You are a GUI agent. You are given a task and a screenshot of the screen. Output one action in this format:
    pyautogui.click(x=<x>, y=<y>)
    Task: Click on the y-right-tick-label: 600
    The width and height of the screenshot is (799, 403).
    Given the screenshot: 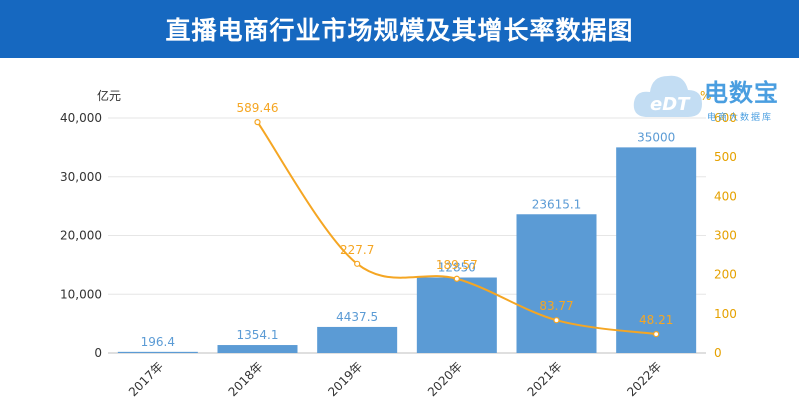 What is the action you would take?
    pyautogui.click(x=725, y=118)
    